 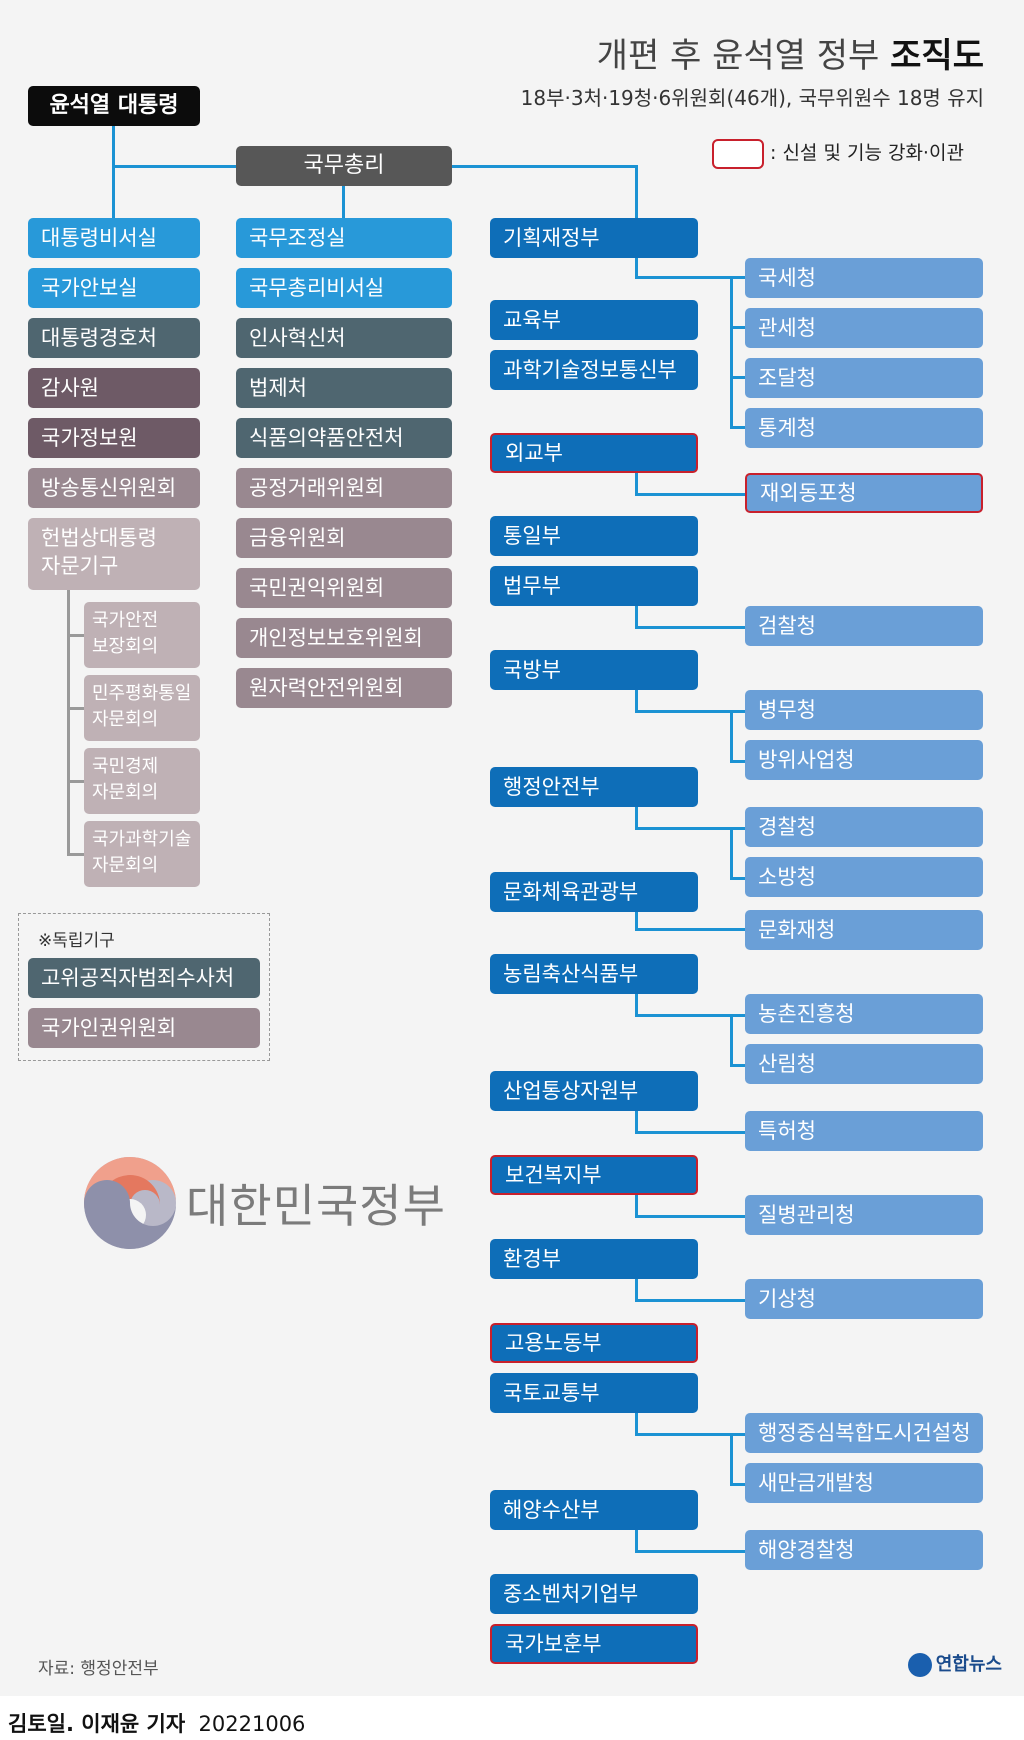 I want to click on agency-customs: 관세청, so click(x=864, y=328).